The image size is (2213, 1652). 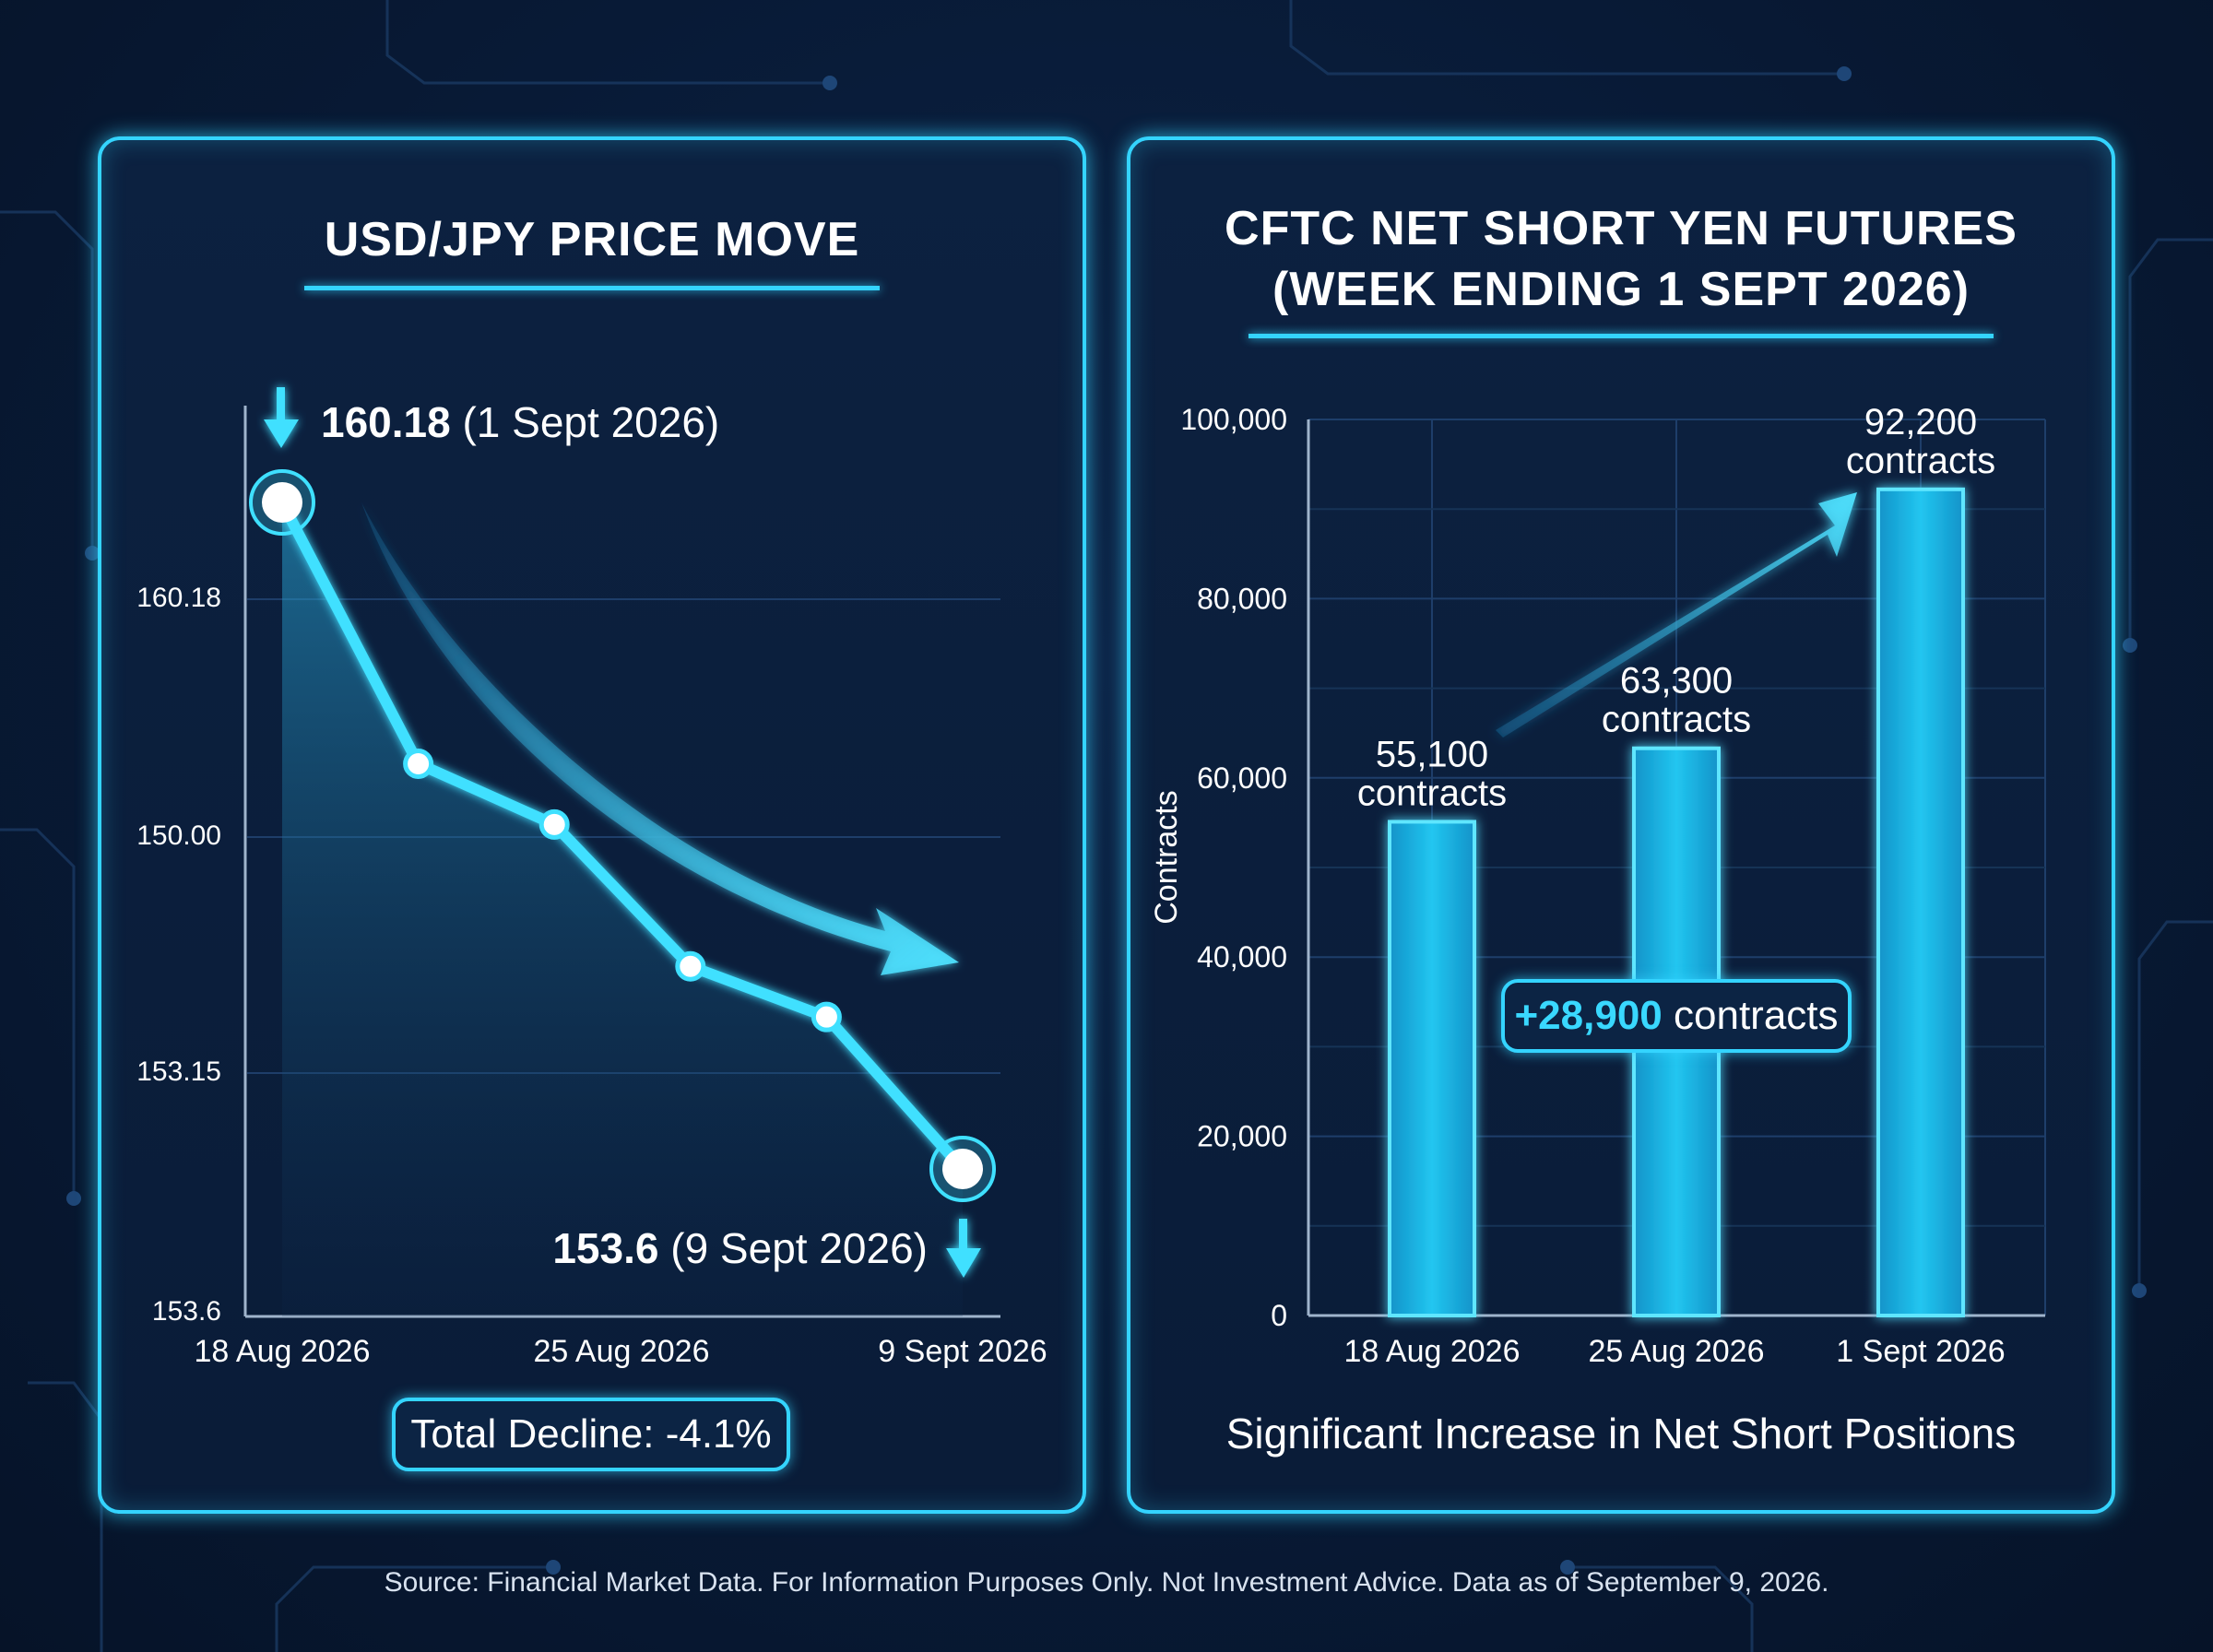 What do you see at coordinates (1432, 754) in the screenshot?
I see `bar-value-label: 55,100` at bounding box center [1432, 754].